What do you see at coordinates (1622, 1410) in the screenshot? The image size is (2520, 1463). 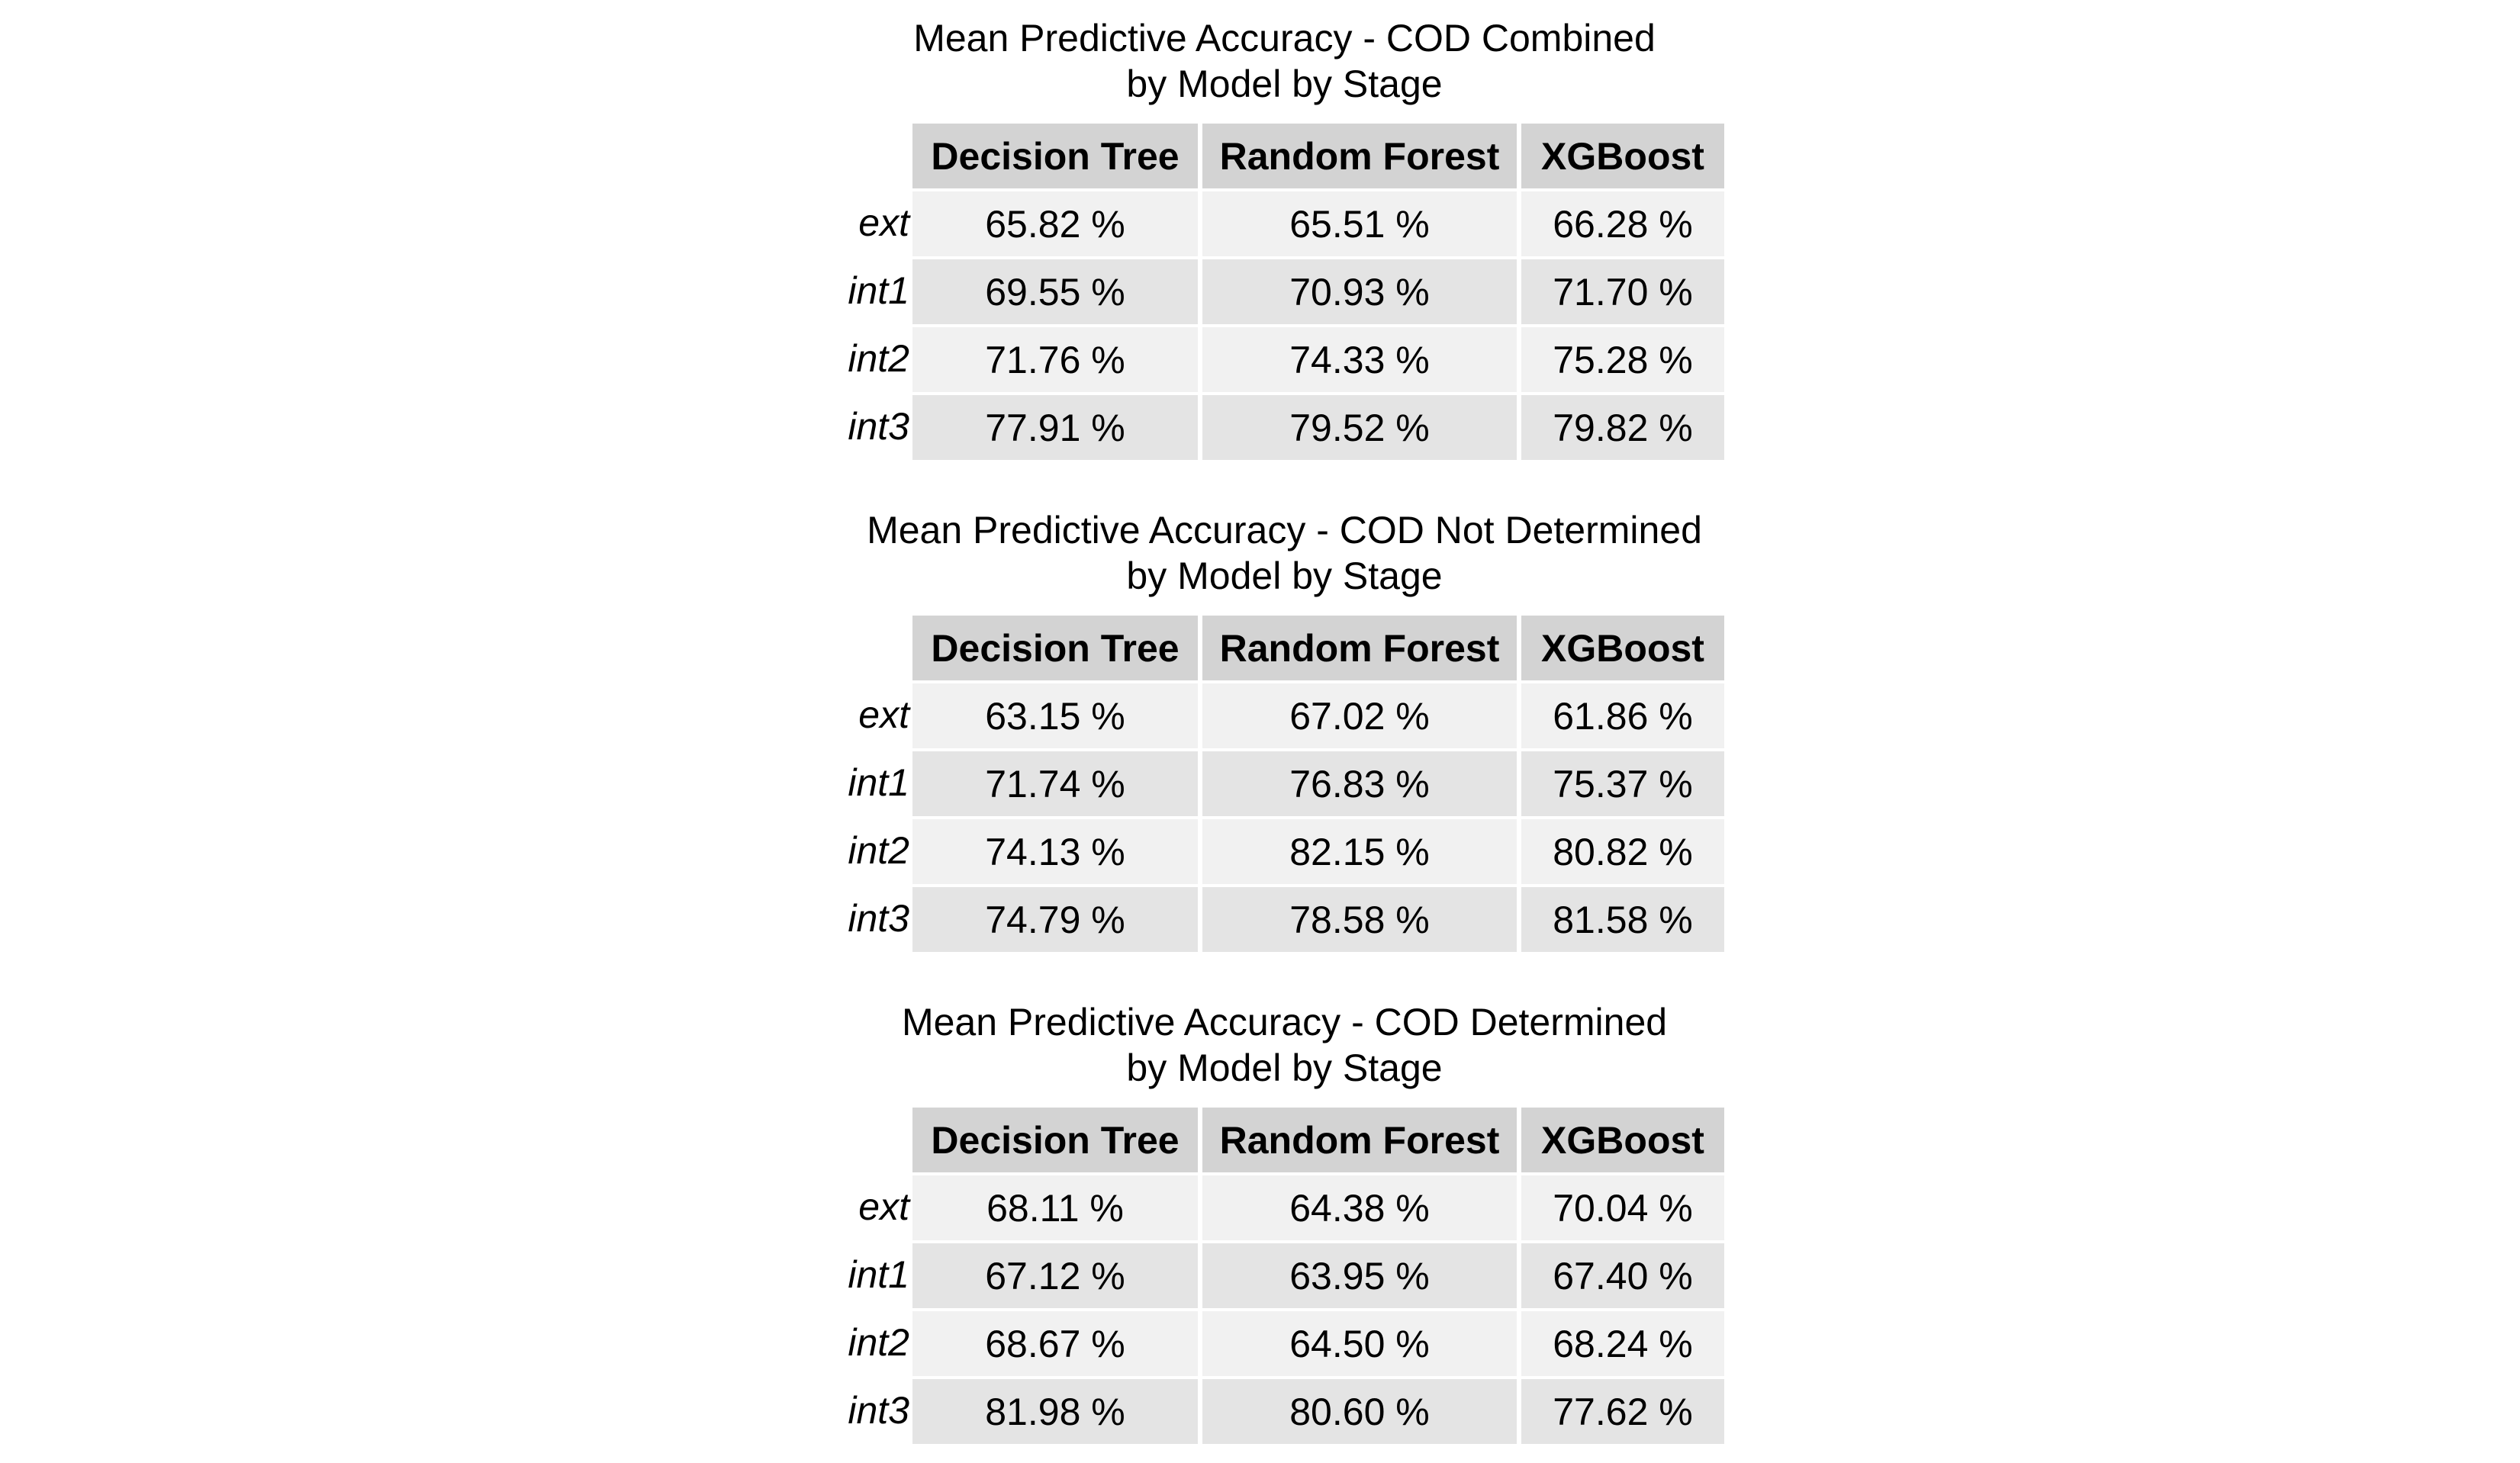 I see `table-cell: 77.62 %` at bounding box center [1622, 1410].